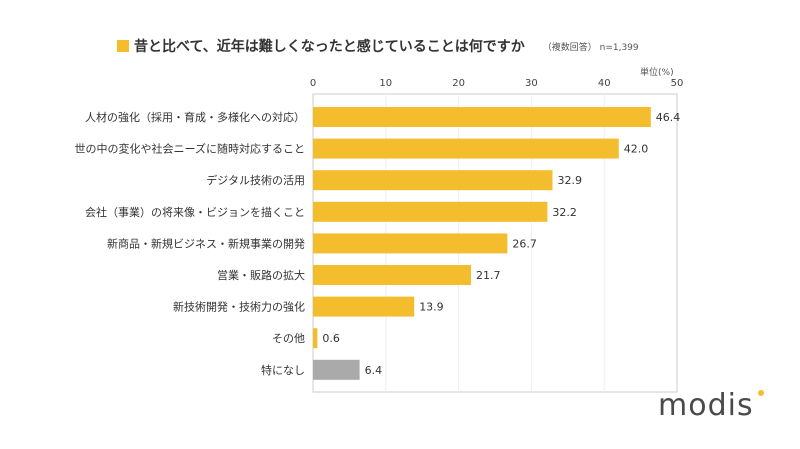 The image size is (800, 449). Describe the element at coordinates (190, 149) in the screenshot. I see `category-label: 世の中の変化や社会ニーズに随時対応すること` at that location.